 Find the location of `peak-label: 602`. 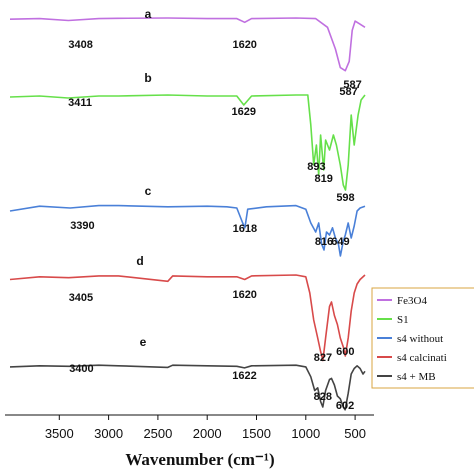

peak-label: 602 is located at coordinates (345, 406).